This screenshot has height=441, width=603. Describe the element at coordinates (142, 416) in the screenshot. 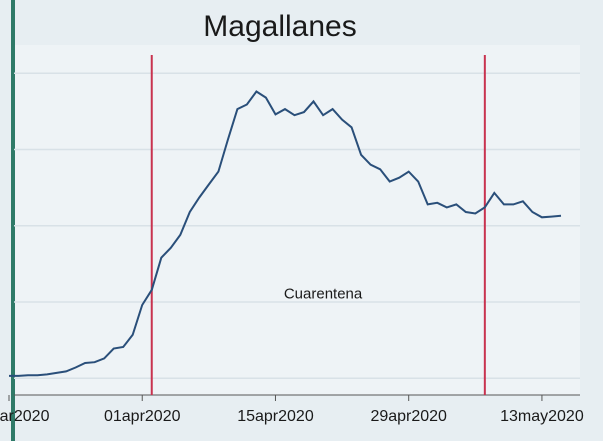

I see `x-tick-label: 01apr2020` at that location.